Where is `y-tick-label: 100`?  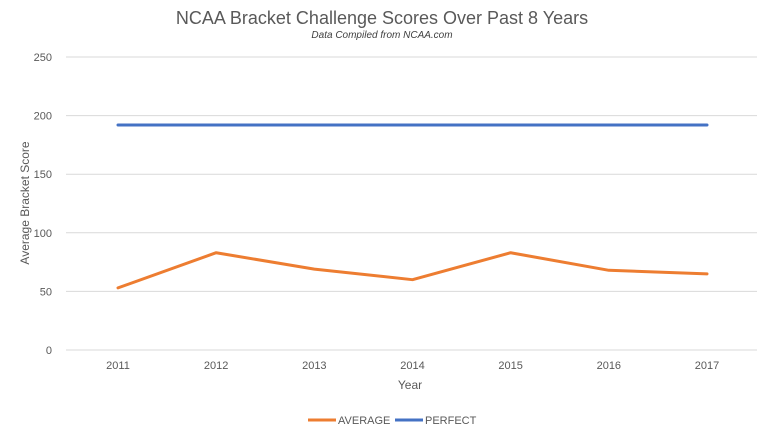 y-tick-label: 100 is located at coordinates (43, 234).